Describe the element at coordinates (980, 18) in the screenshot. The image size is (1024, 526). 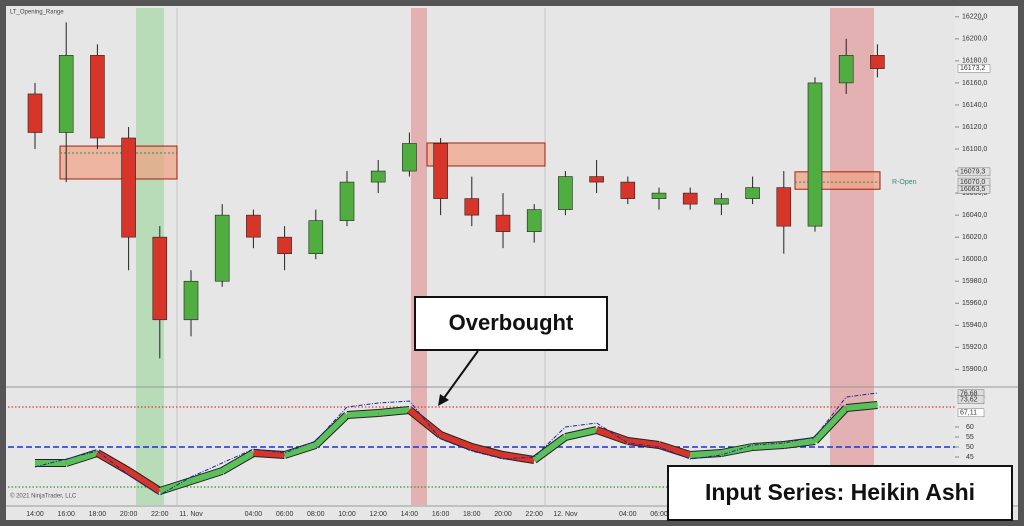
I see `corner-icon: →` at that location.